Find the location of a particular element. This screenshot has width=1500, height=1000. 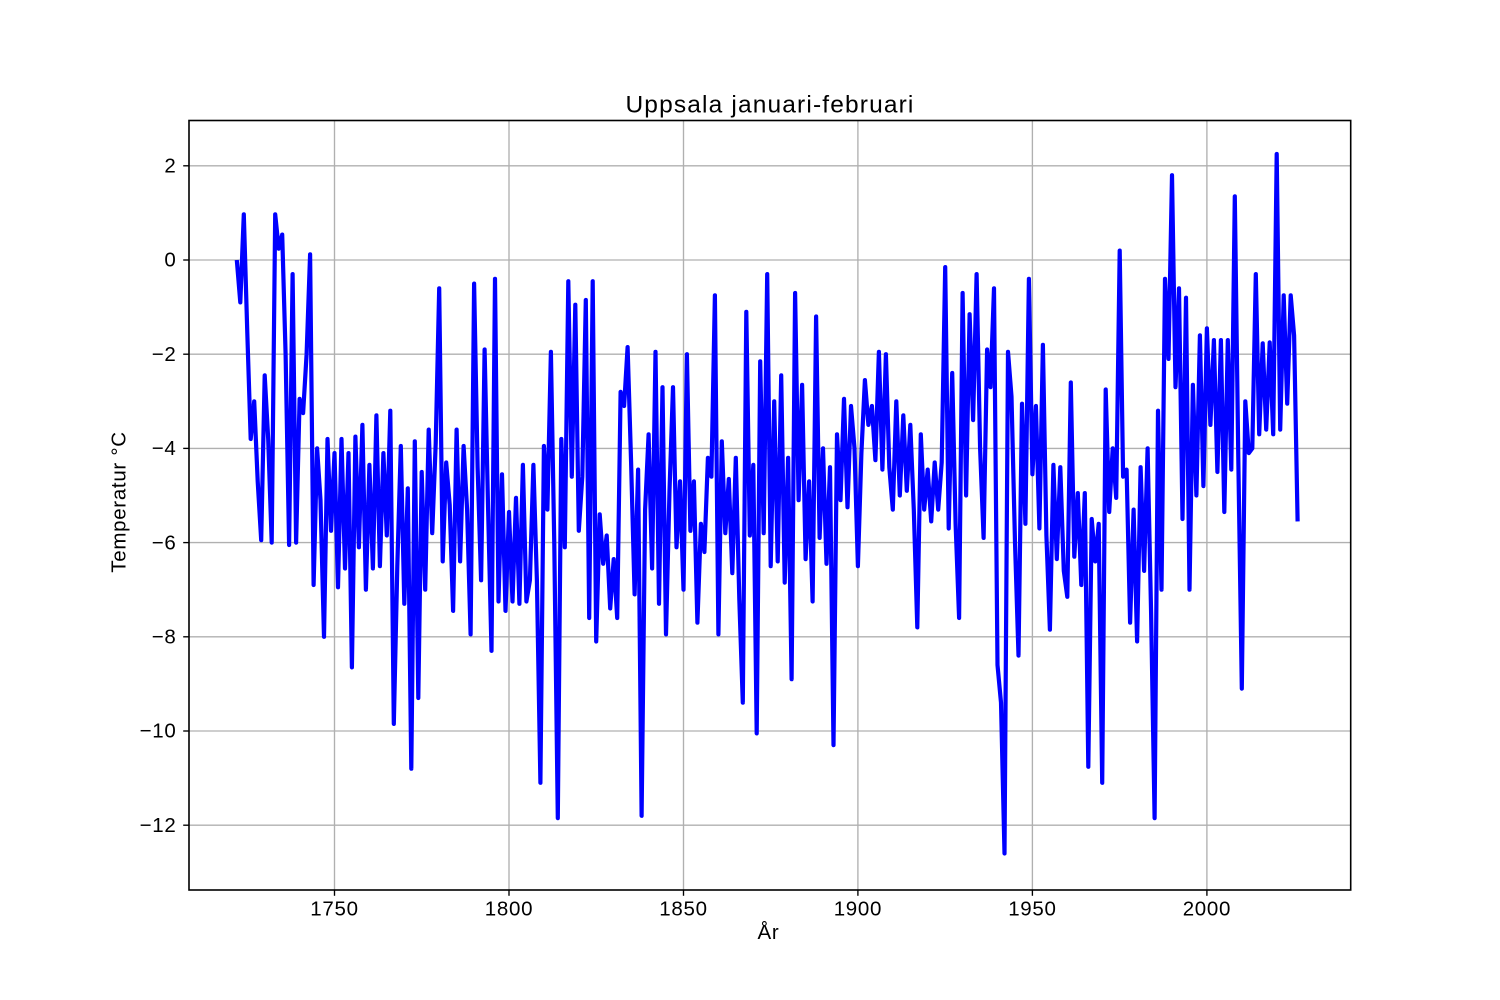

svg-text: Uppsala januari-februari is located at coordinates (769, 104).